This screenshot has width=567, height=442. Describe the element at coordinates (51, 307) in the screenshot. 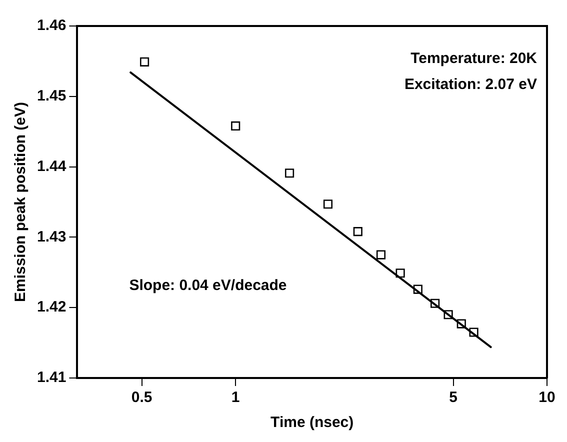

I see `y-tick-label: 1.42` at that location.